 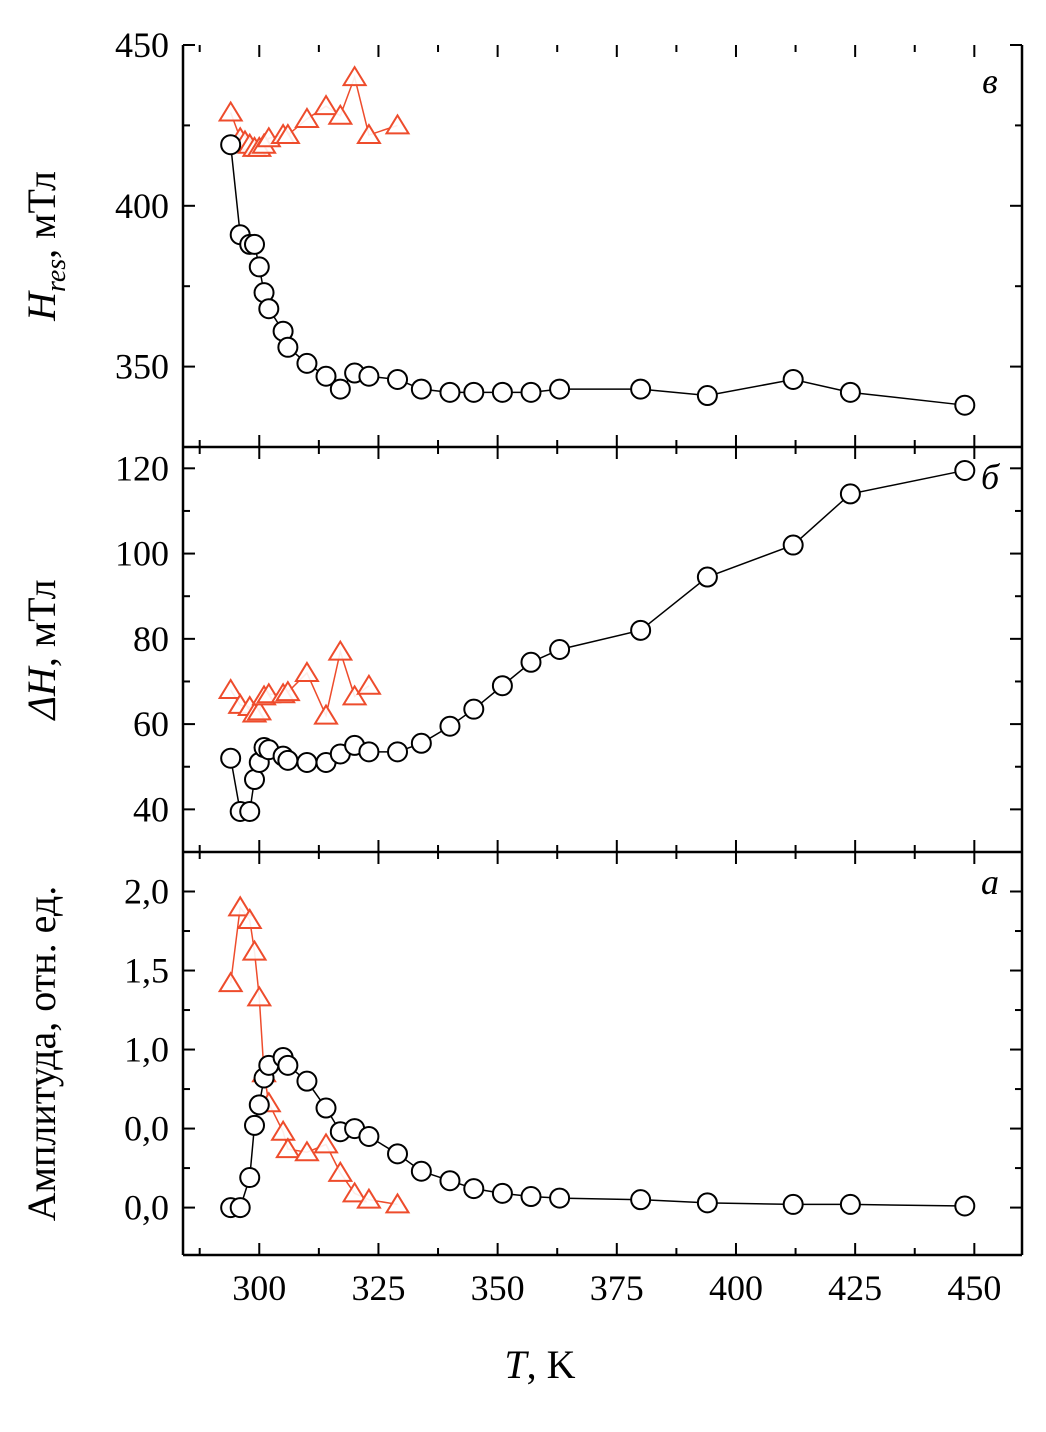 What do you see at coordinates (597, 275) in the screenshot?
I see `circles-line` at bounding box center [597, 275].